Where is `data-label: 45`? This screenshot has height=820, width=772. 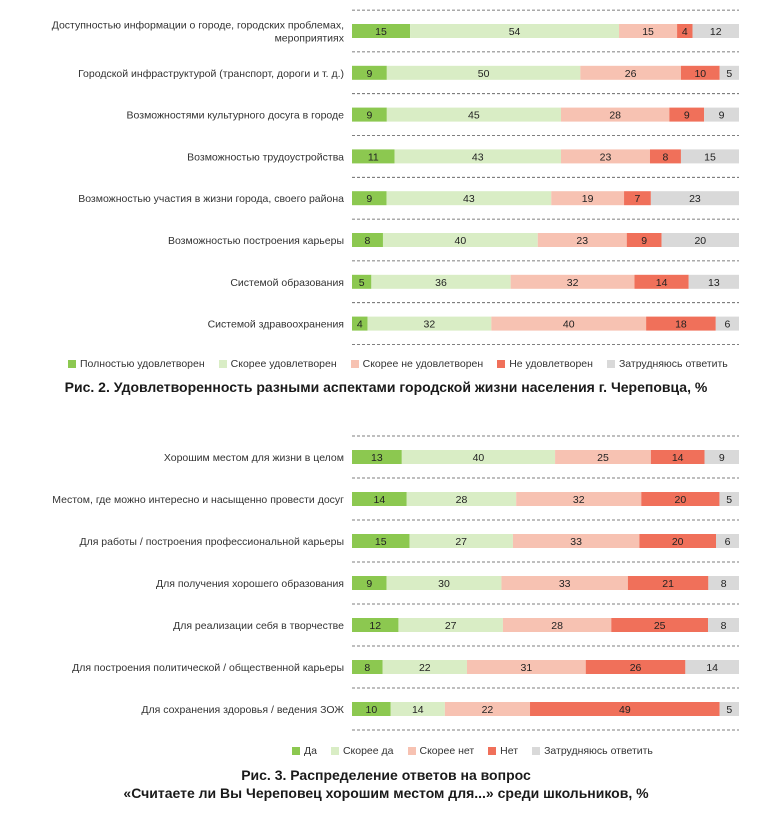 data-label: 45 is located at coordinates (474, 116).